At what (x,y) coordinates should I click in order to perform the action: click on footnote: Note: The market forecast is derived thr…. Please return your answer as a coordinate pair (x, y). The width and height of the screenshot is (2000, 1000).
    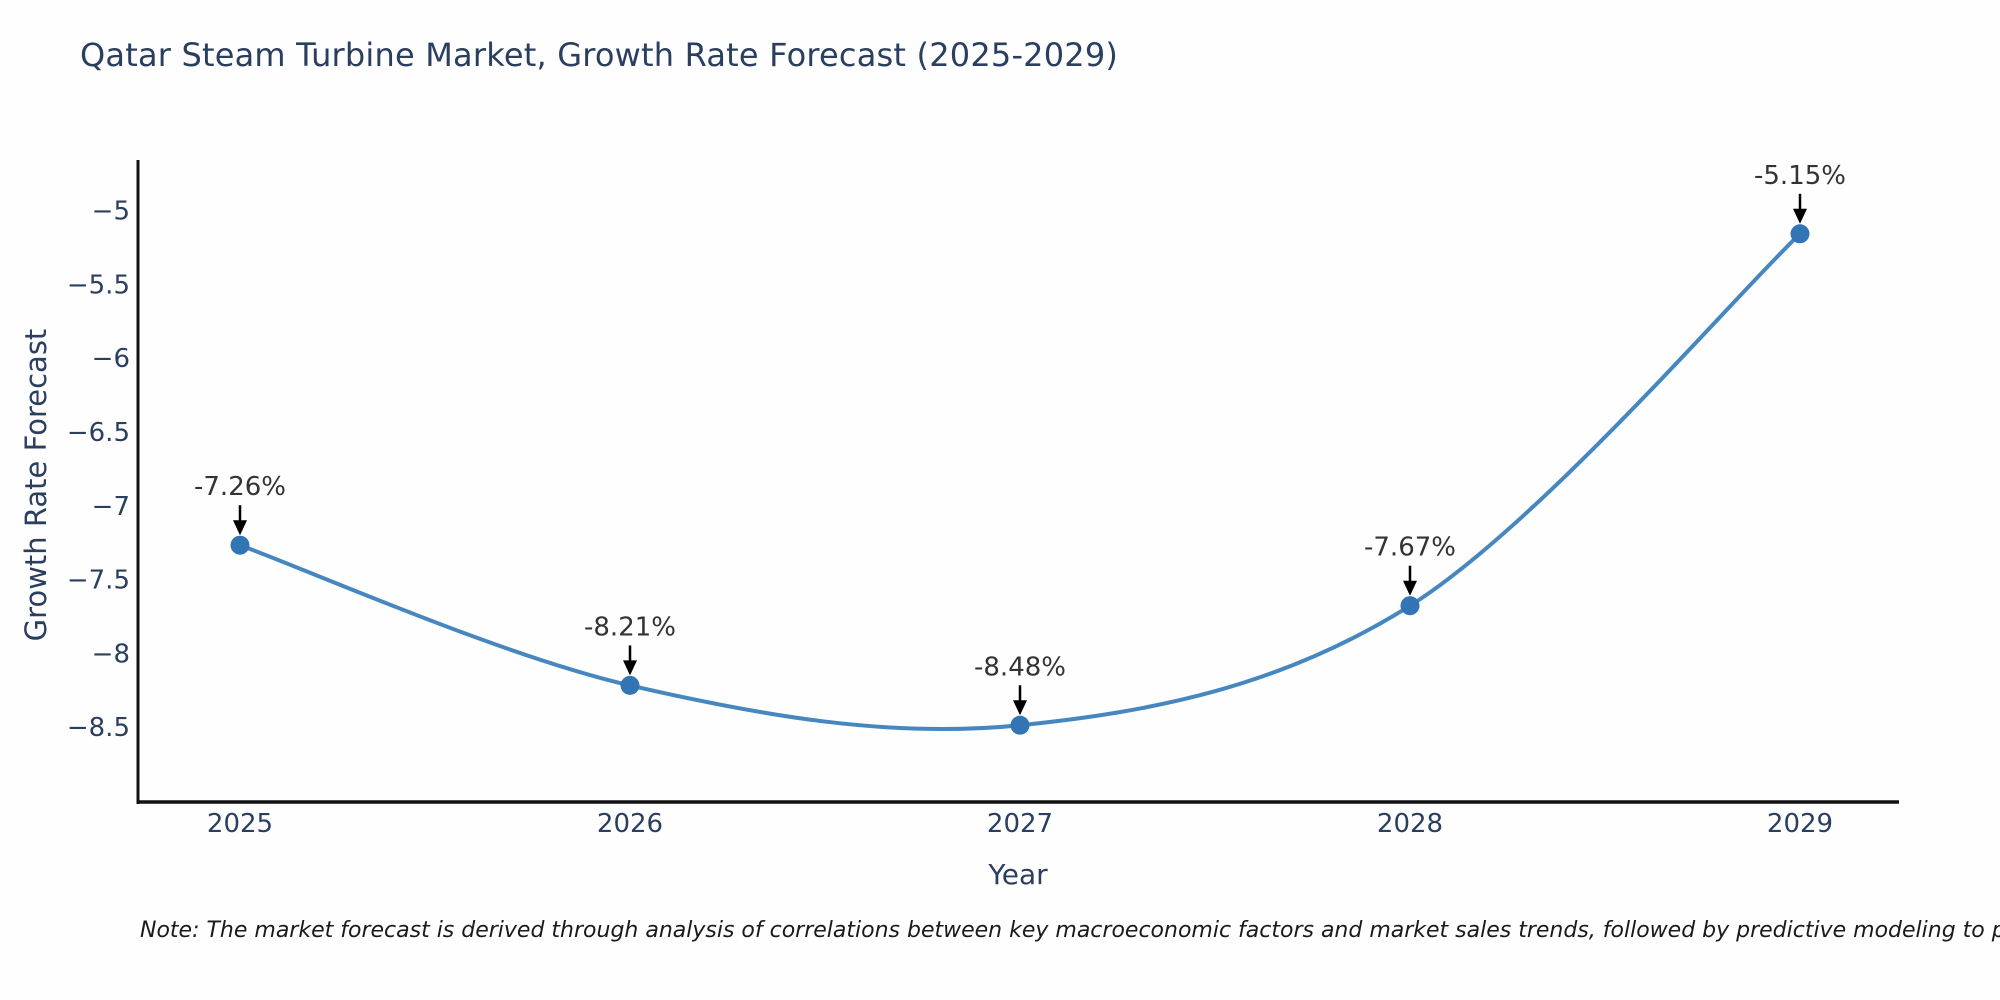
    Looking at the image, I should click on (1070, 930).